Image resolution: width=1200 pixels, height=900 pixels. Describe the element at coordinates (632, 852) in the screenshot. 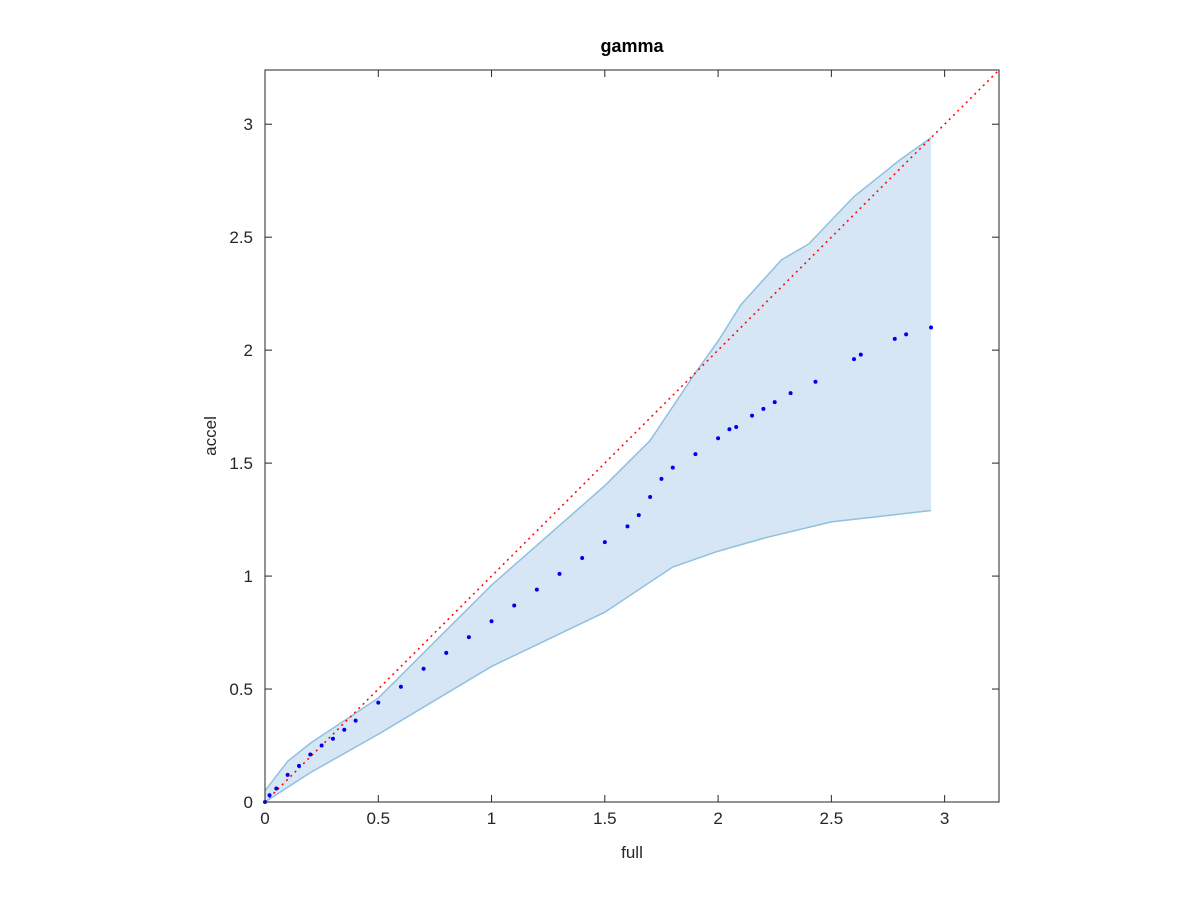

I see `x-axis-label: full` at that location.